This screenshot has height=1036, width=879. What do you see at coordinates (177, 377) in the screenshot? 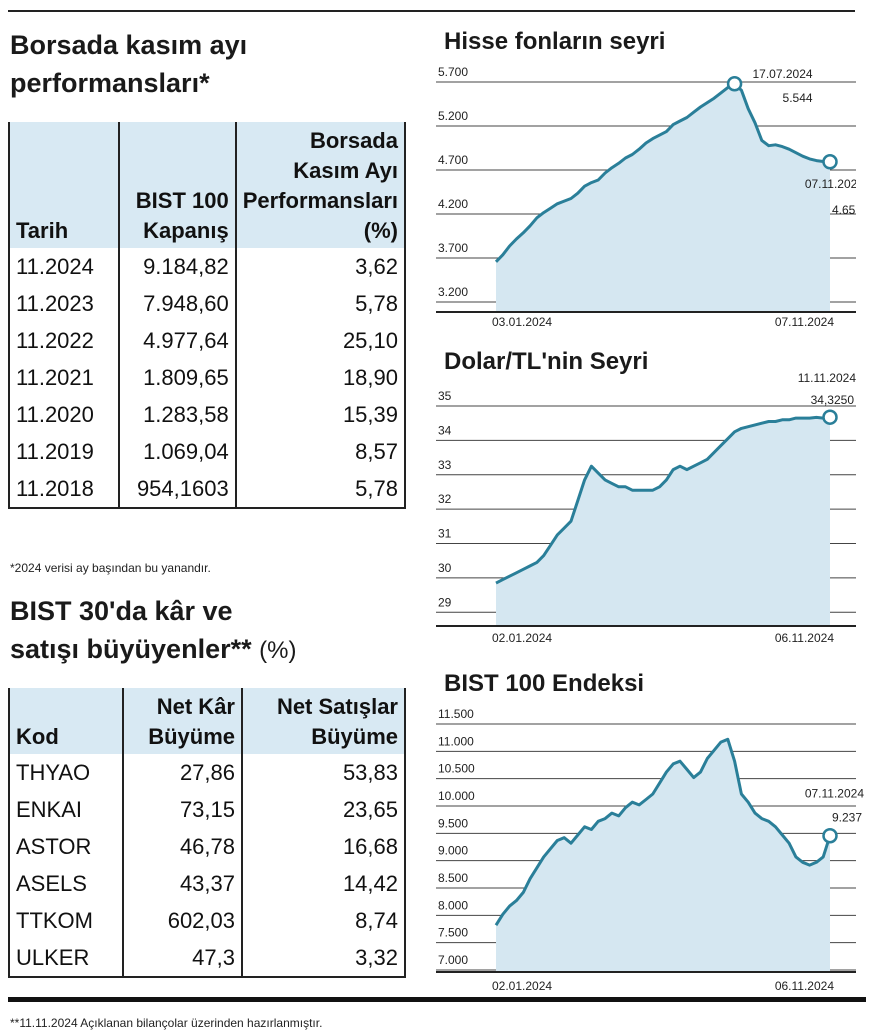
I see `table1-cell: 1.809,65` at bounding box center [177, 377].